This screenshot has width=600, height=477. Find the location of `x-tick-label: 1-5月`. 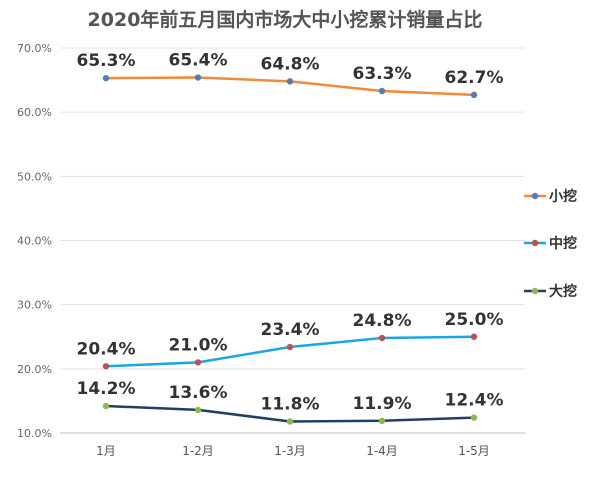

x-tick-label: 1-5月 is located at coordinates (474, 451).